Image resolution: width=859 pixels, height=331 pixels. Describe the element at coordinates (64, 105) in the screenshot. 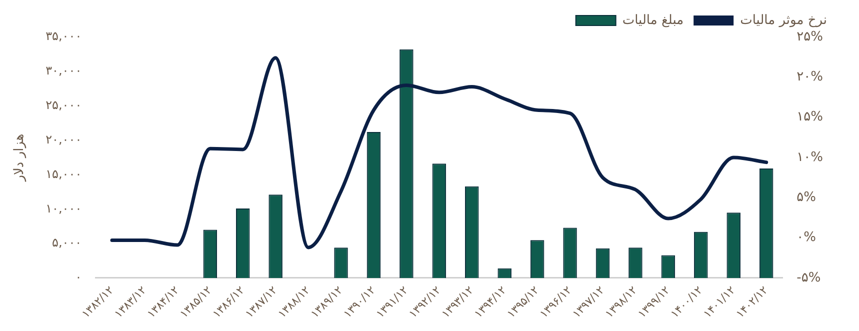

I see `y-tick-label: ۲۵,۰۰۰` at that location.